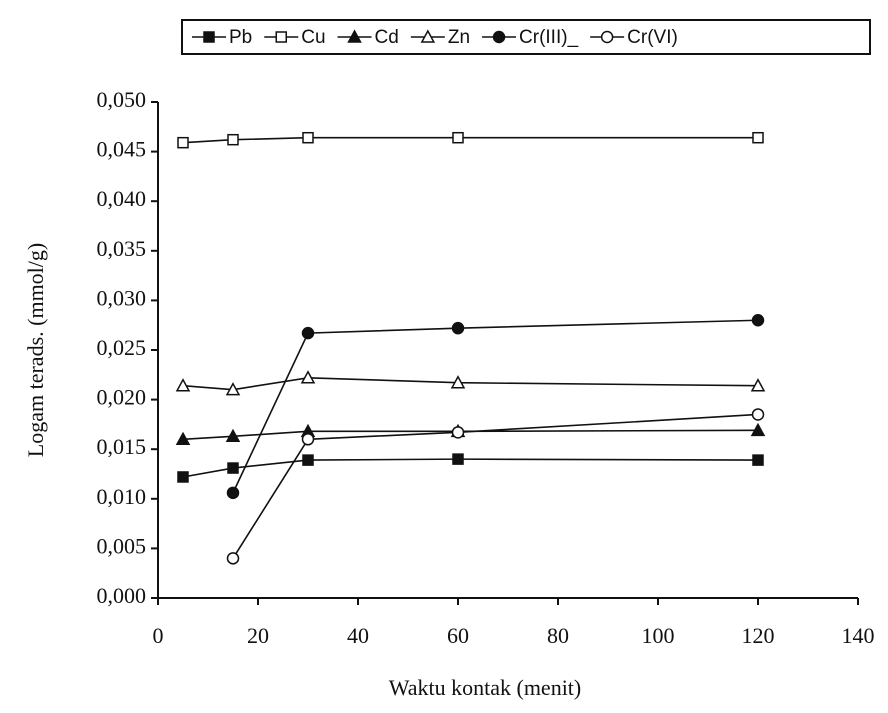  Describe the element at coordinates (458, 635) in the screenshot. I see `x-tick-label: 60` at that location.